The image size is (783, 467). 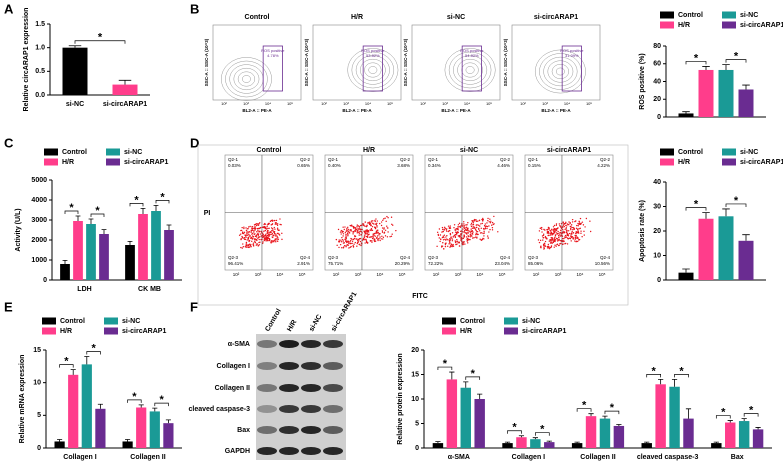 What do you see at coordinates (220, 409) in the screenshot?
I see `row-label: cleaved caspase-3` at bounding box center [220, 409].